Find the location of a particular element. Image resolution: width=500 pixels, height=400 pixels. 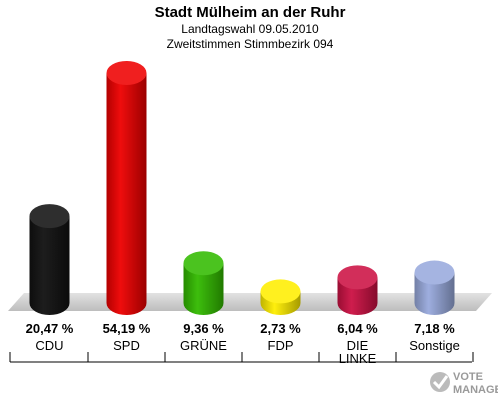

bar-cdu is located at coordinates (49, 259).